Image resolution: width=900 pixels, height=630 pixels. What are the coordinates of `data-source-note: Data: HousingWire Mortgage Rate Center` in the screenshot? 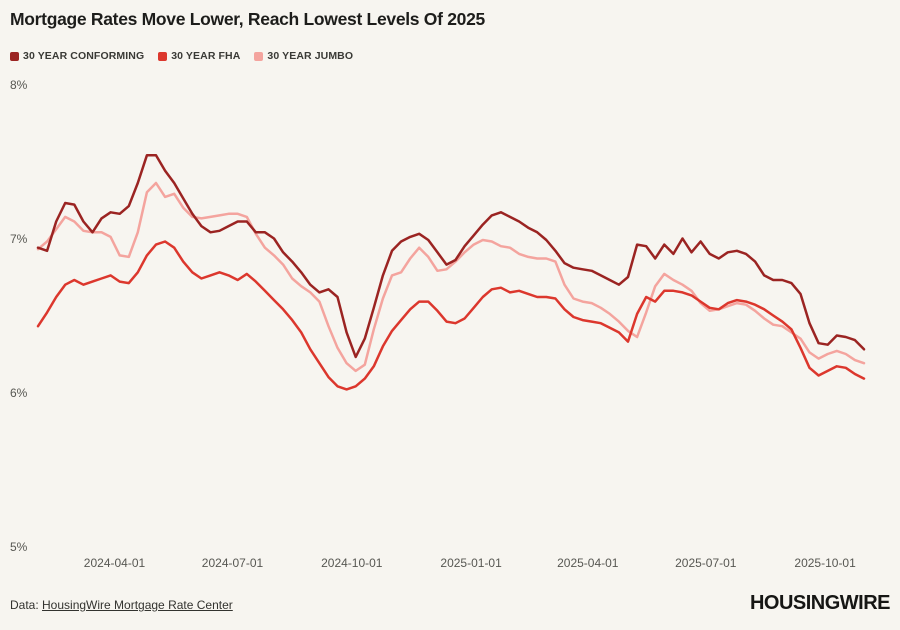 It's located at (121, 605).